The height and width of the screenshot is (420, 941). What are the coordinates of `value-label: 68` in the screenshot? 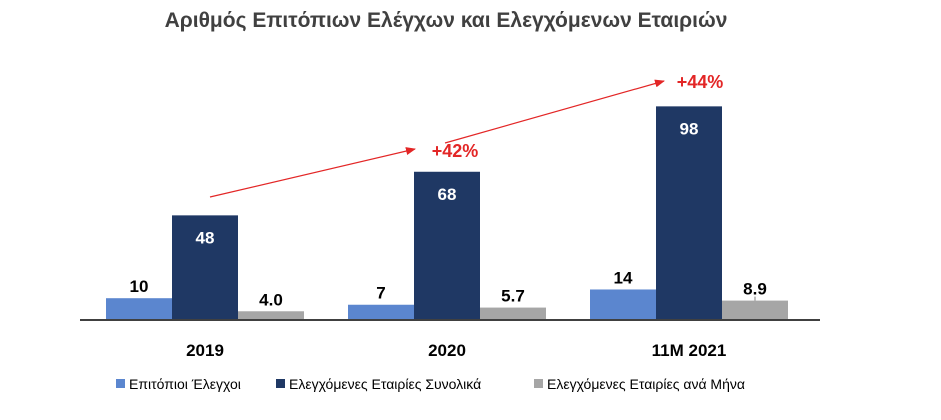 It's located at (447, 194).